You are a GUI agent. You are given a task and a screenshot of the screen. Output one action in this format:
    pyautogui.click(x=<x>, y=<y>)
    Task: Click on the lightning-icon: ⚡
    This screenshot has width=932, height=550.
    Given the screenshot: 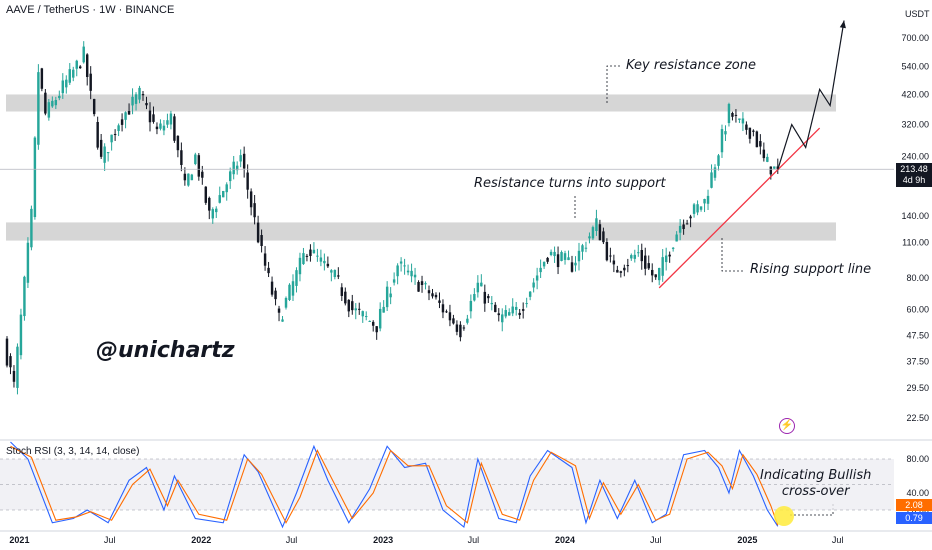 What is the action you would take?
    pyautogui.click(x=787, y=426)
    